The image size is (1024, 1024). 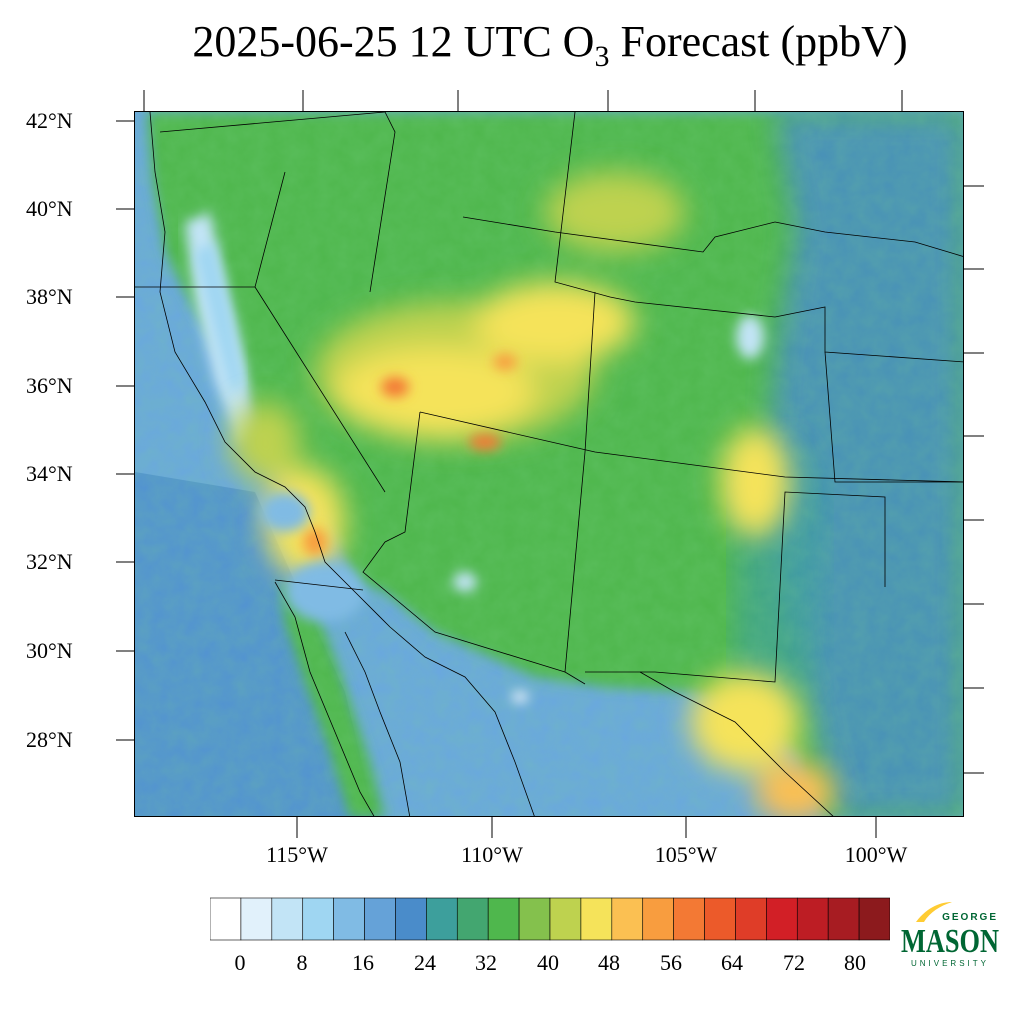 What do you see at coordinates (950, 963) in the screenshot?
I see `logo-line-university: UNIVERSITY` at bounding box center [950, 963].